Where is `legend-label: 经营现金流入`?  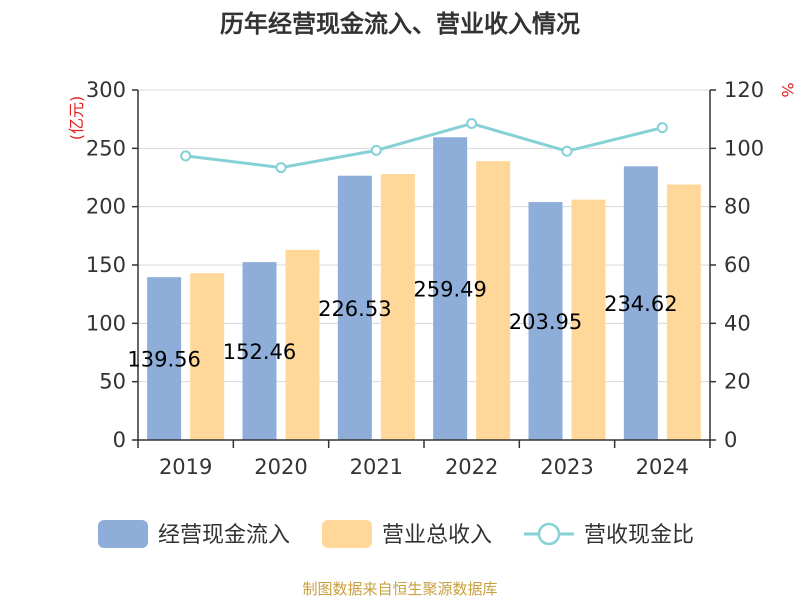
legend-label: 经营现金流入 is located at coordinates (224, 535).